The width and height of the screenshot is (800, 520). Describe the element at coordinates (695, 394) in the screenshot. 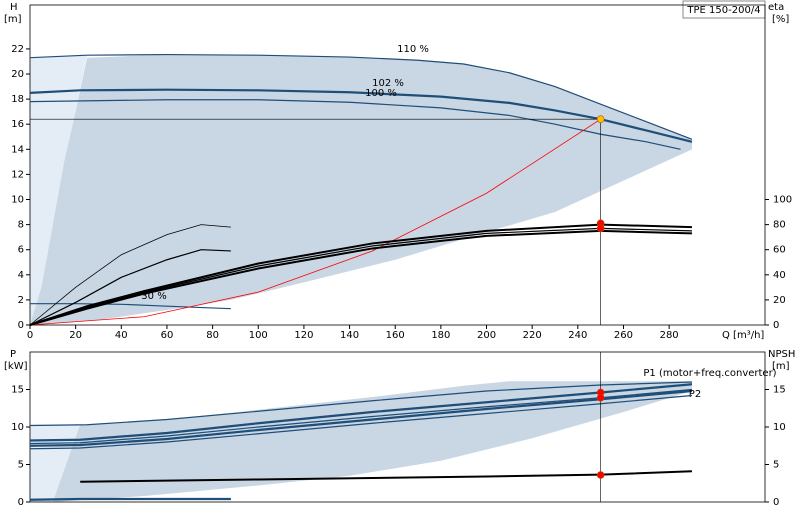

I see `curve-label: P2` at that location.